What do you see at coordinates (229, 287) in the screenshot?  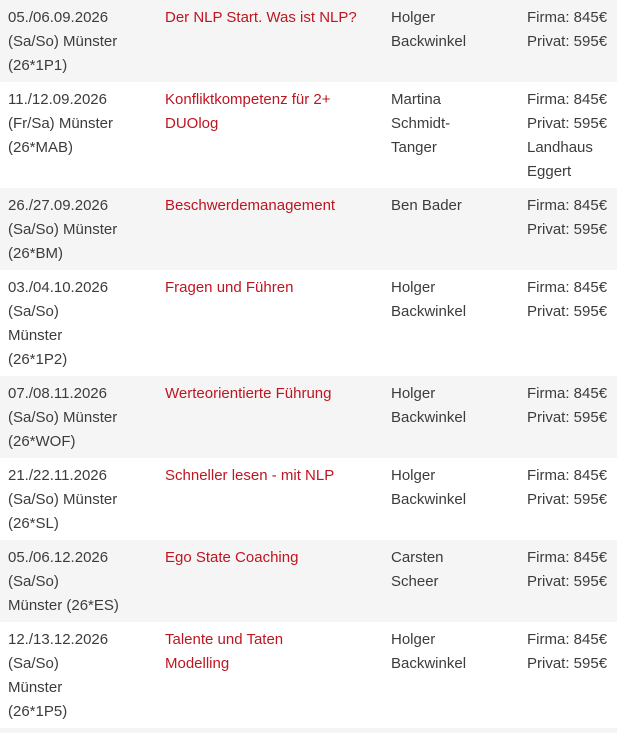 I see `seminar-title-link: Fragen und Führen` at bounding box center [229, 287].